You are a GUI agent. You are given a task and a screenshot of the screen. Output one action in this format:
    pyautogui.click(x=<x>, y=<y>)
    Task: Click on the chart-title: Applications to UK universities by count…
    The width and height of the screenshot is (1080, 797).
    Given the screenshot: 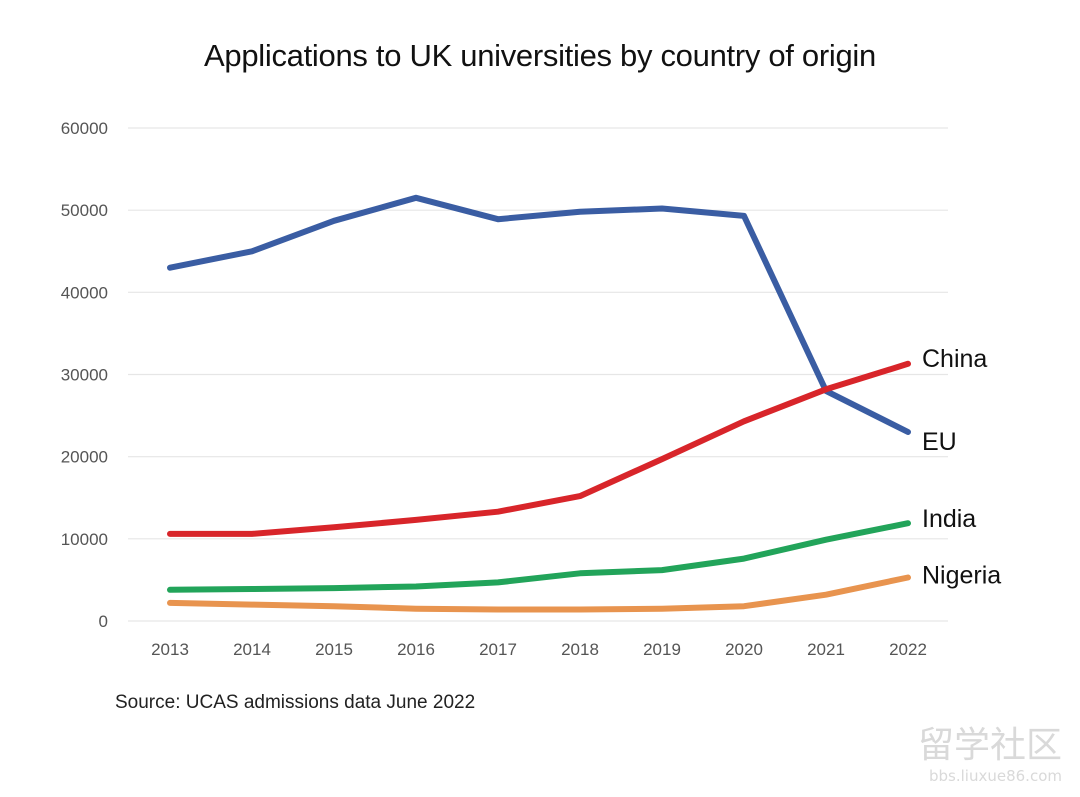 What is the action you would take?
    pyautogui.click(x=540, y=55)
    